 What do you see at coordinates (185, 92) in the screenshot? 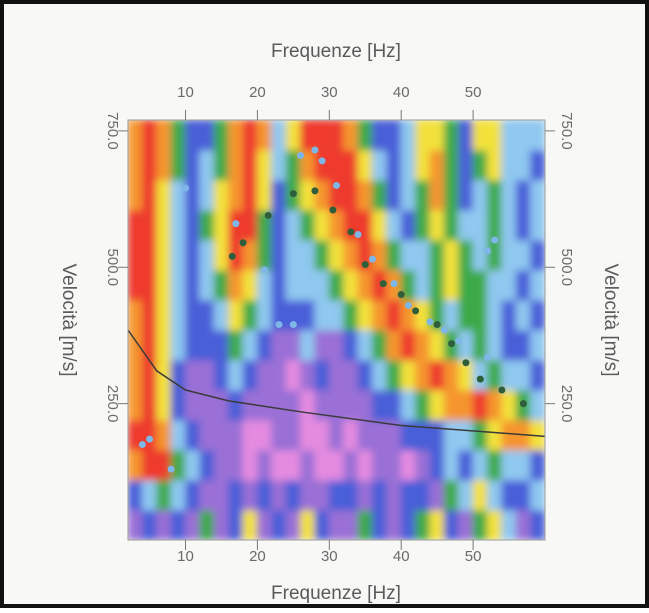
I see `x-tick-label-top: 10` at bounding box center [185, 92].